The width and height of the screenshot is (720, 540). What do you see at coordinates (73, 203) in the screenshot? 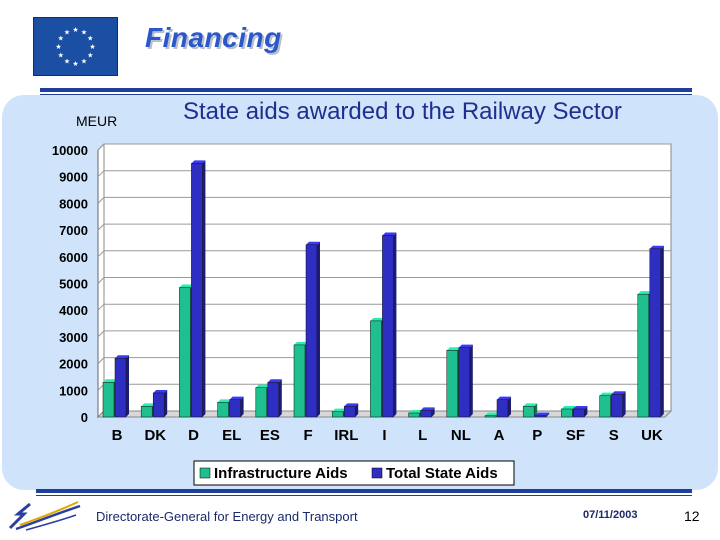
I see `y-tick-label: 8000` at bounding box center [73, 203].